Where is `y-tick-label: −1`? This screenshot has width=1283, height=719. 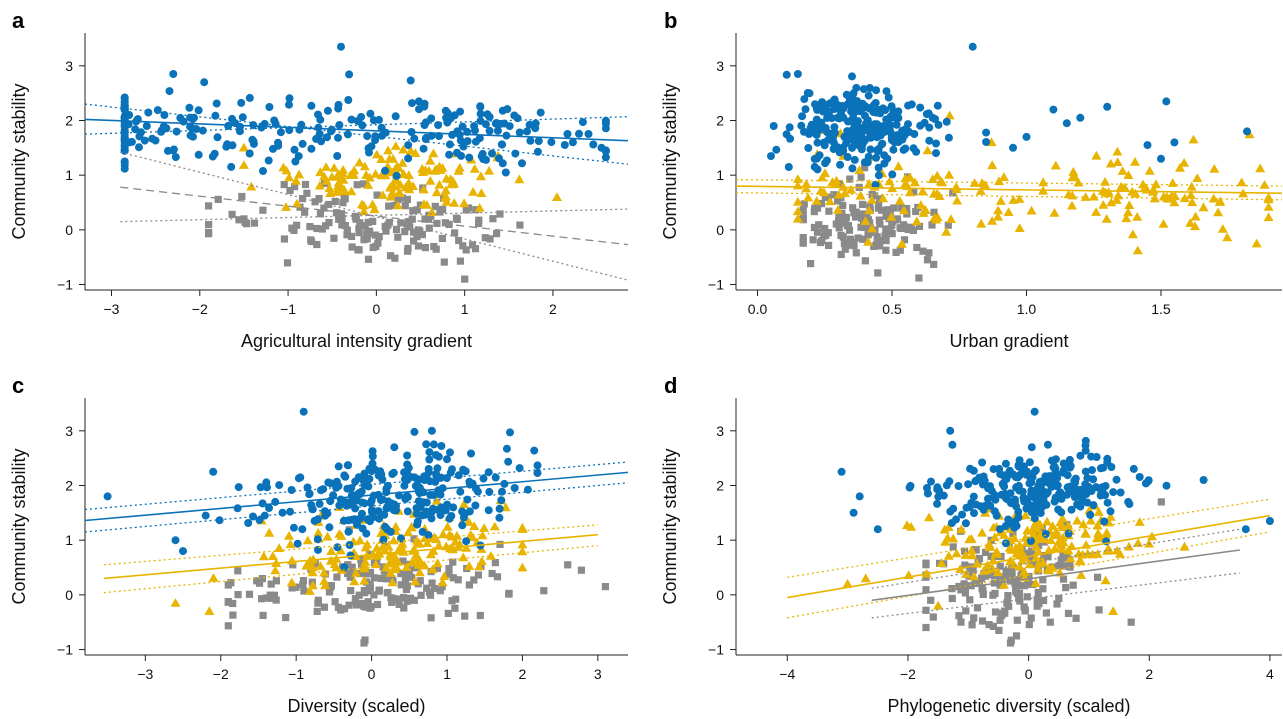
y-tick-label: −1 is located at coordinates (716, 285).